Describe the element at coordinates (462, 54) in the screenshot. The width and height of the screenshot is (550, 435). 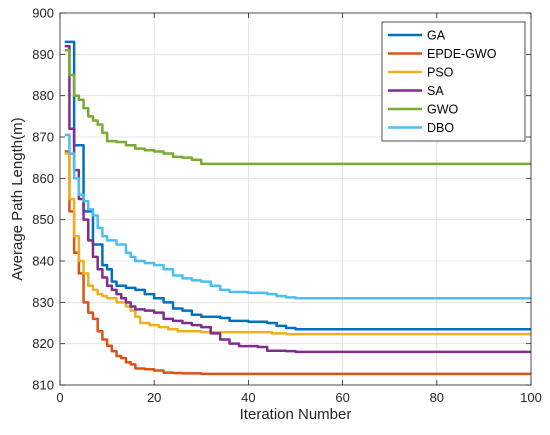
I see `legend-label: EPDE-GWO` at that location.